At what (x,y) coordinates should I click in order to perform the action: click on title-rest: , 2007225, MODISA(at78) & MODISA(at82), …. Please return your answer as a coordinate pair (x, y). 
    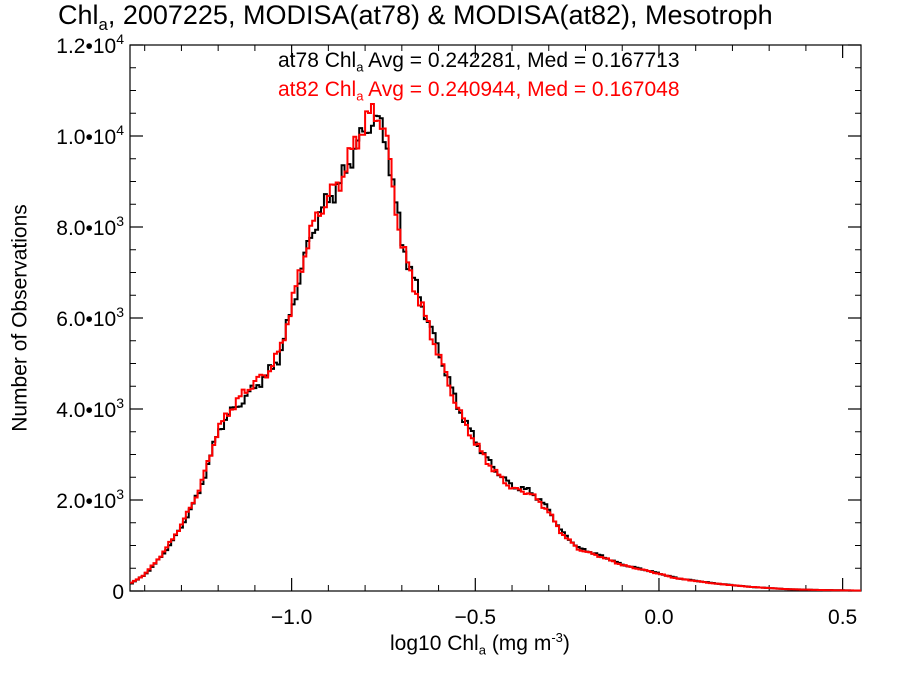
    Looking at the image, I should click on (440, 15).